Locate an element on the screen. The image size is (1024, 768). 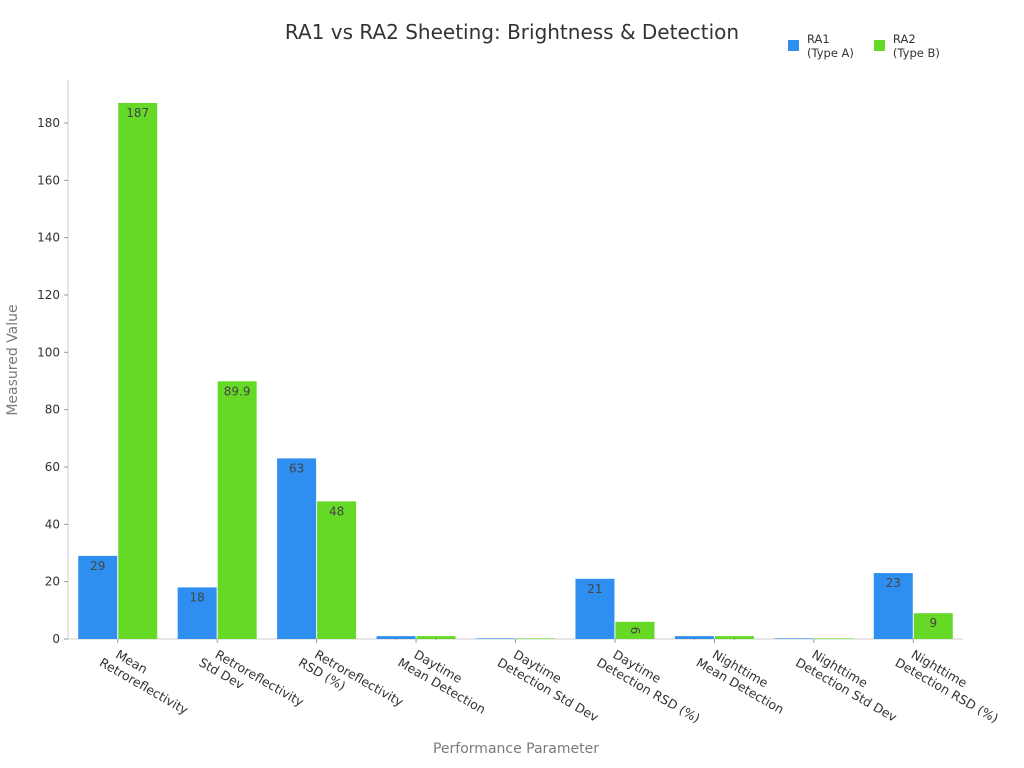
y-tick-label: 60 is located at coordinates (52, 467).